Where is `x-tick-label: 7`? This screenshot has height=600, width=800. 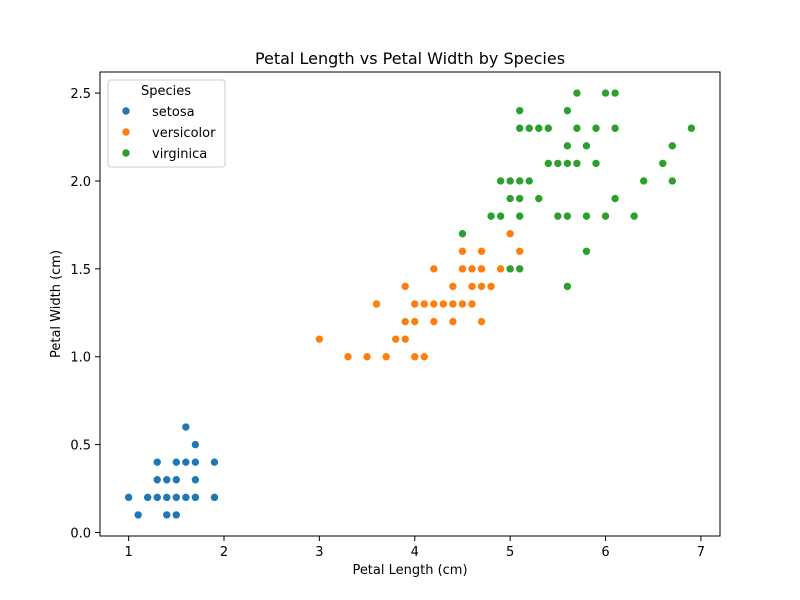
x-tick-label: 7 is located at coordinates (701, 552).